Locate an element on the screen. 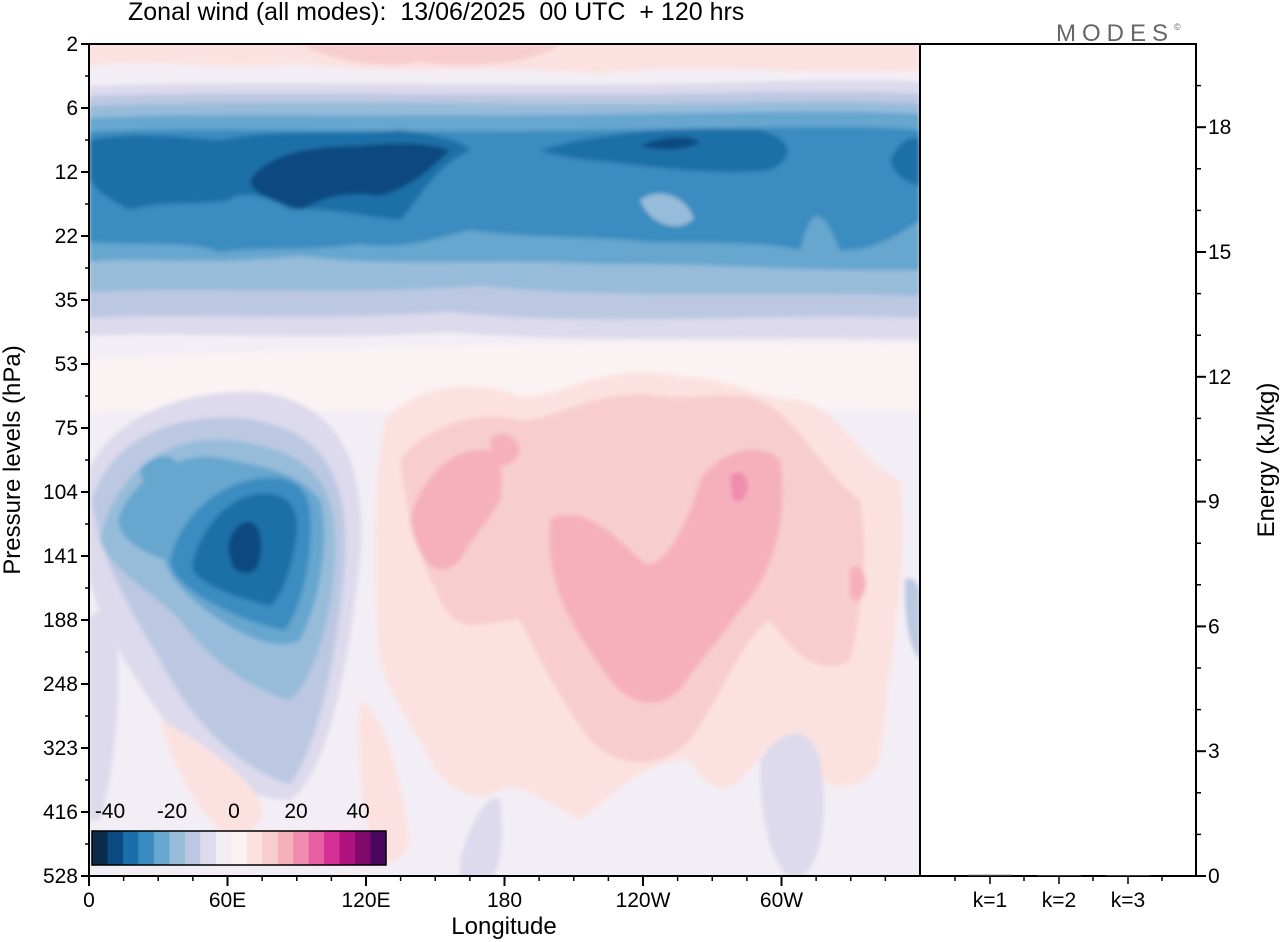 Image resolution: width=1280 pixels, height=942 pixels. colorbar-tick-label: 0 is located at coordinates (234, 811).